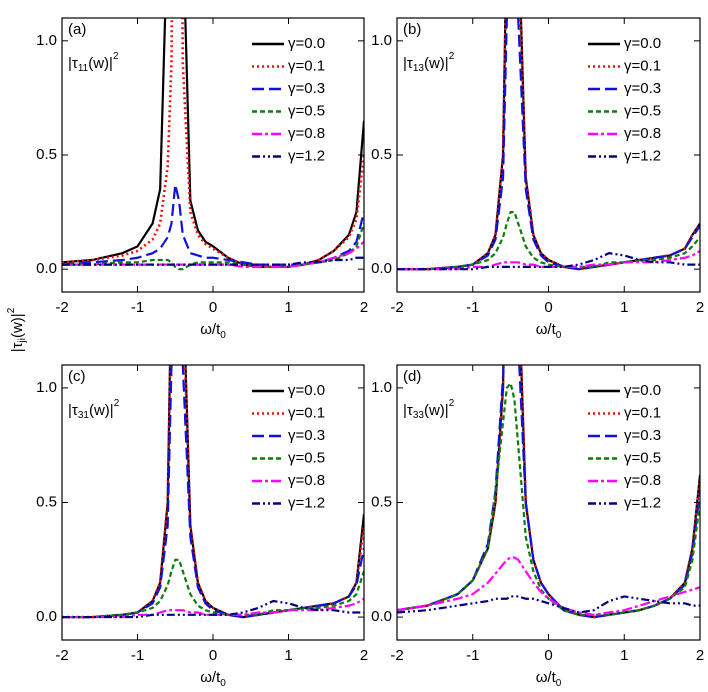  Describe the element at coordinates (17, 347) in the screenshot. I see `y-label-part: |τ` at that location.